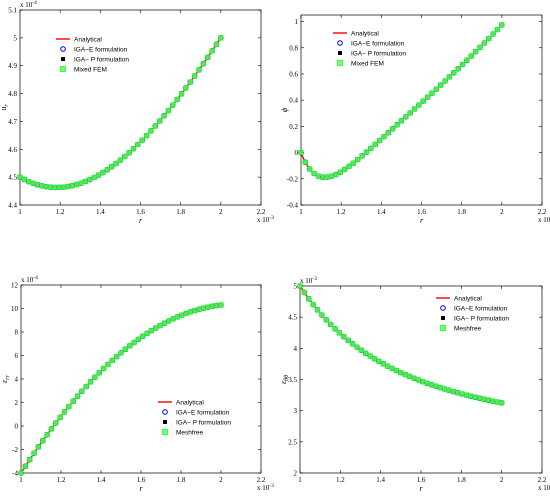  What do you see at coordinates (367, 63) in the screenshot?
I see `legend-label: Mixed FEM` at bounding box center [367, 63].